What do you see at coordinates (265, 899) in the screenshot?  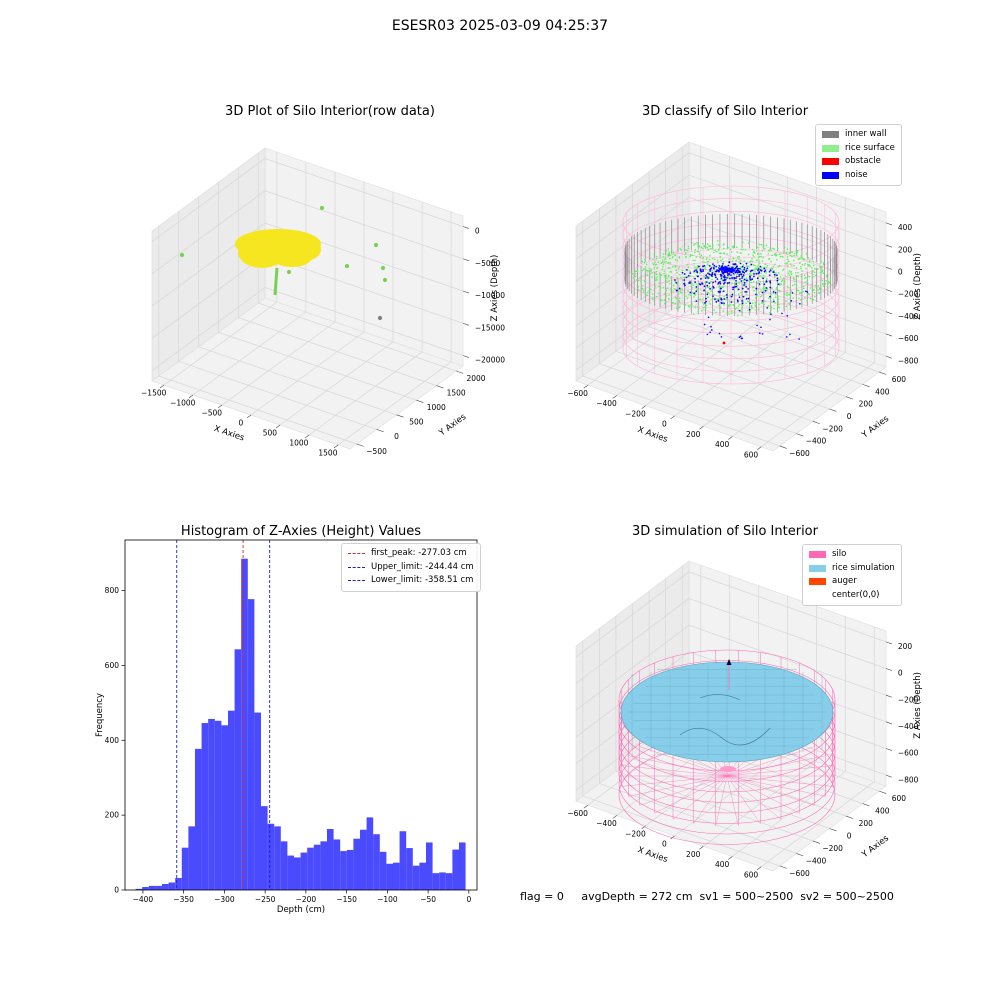 I see `histogram-x-tick-label: −250` at bounding box center [265, 899].